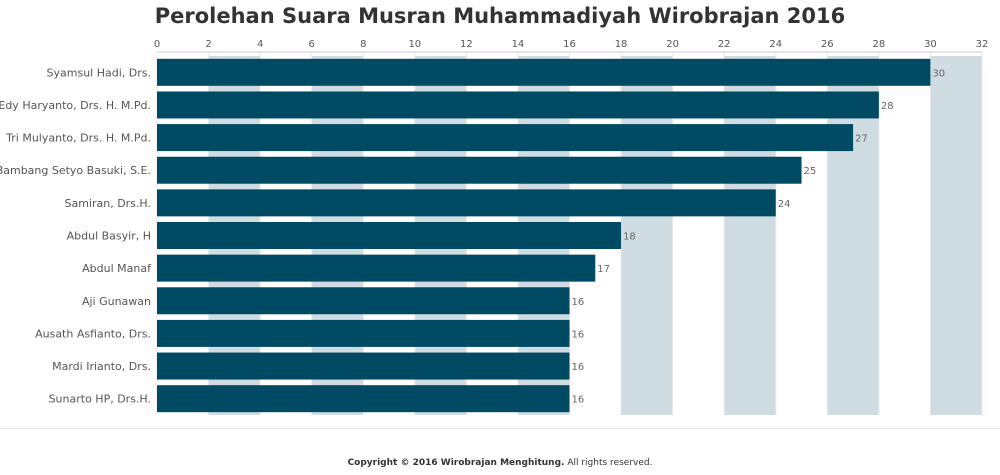 The height and width of the screenshot is (475, 1000). What do you see at coordinates (621, 44) in the screenshot?
I see `x-tick-label: 18` at bounding box center [621, 44].